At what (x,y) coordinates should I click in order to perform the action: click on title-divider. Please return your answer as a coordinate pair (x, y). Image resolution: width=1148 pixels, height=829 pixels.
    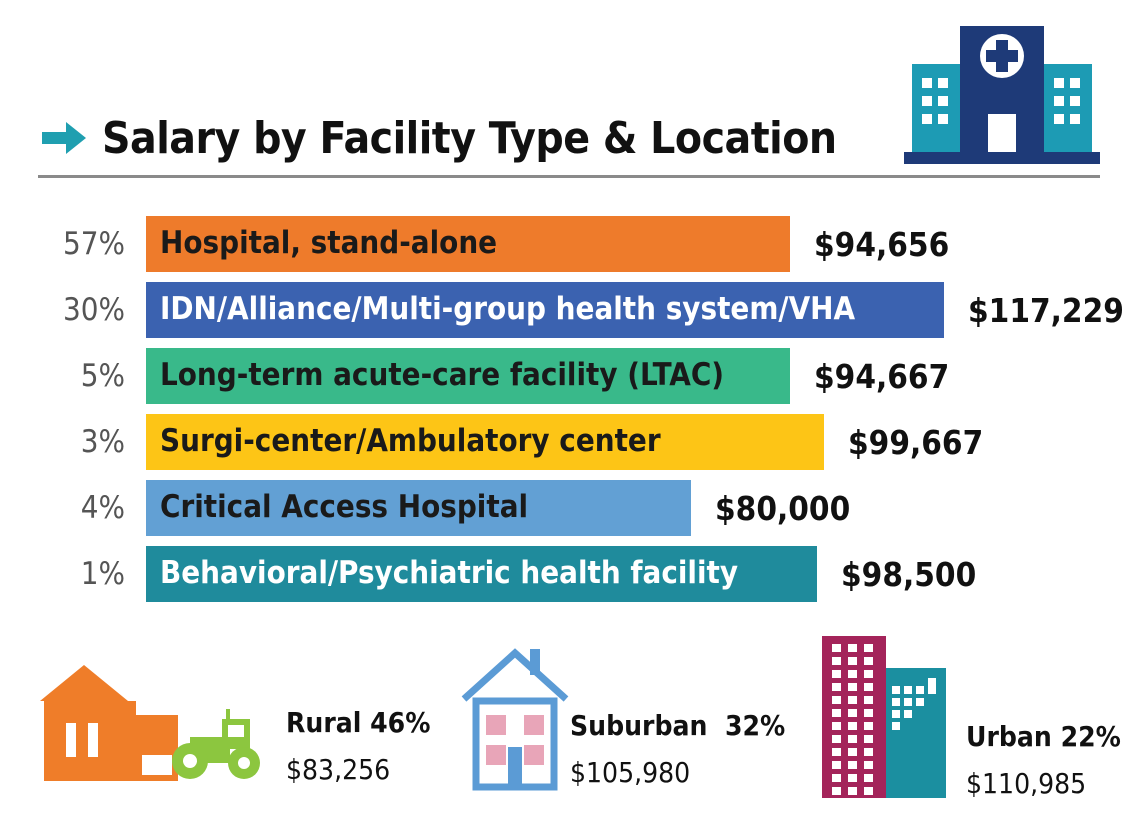
    Looking at the image, I should click on (569, 176).